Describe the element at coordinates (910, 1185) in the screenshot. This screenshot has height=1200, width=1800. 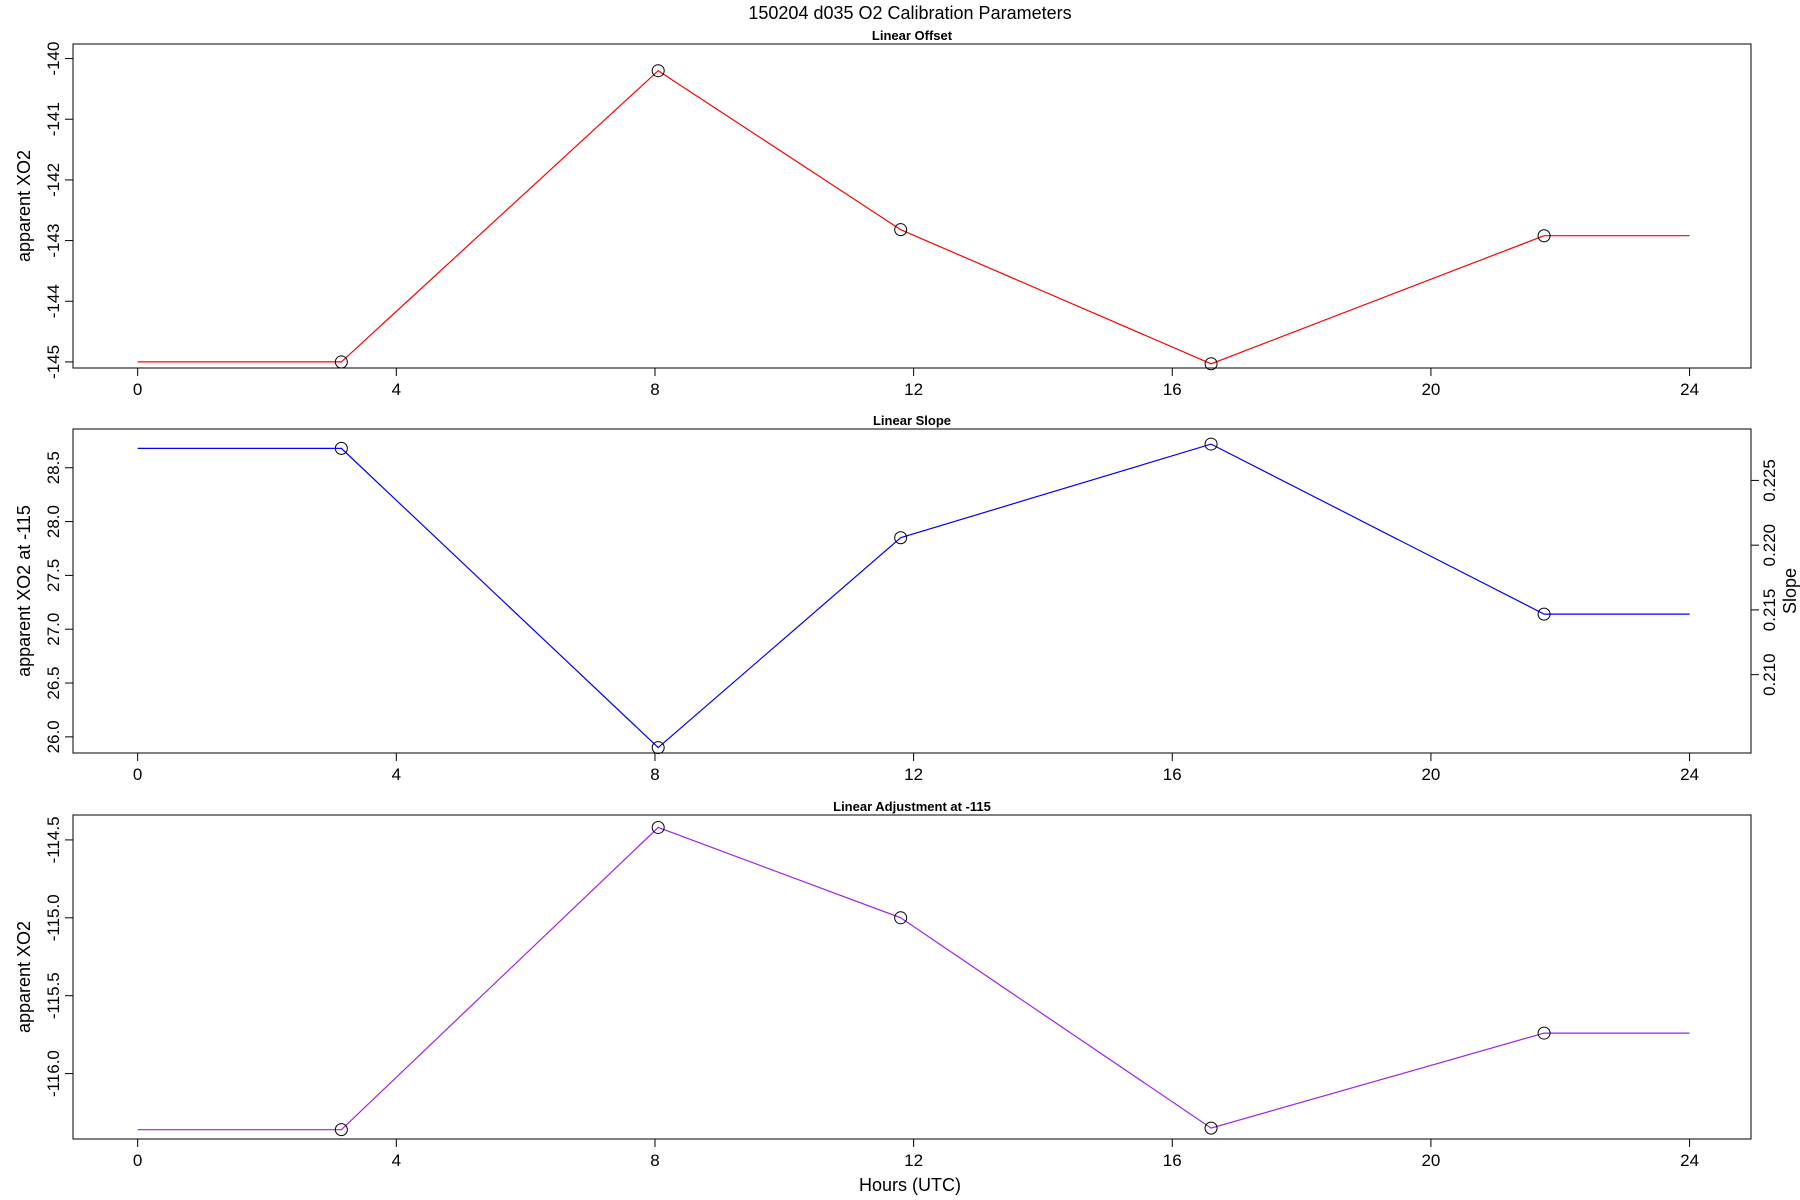
I see `x-axis-label: Hours (UTC)` at that location.